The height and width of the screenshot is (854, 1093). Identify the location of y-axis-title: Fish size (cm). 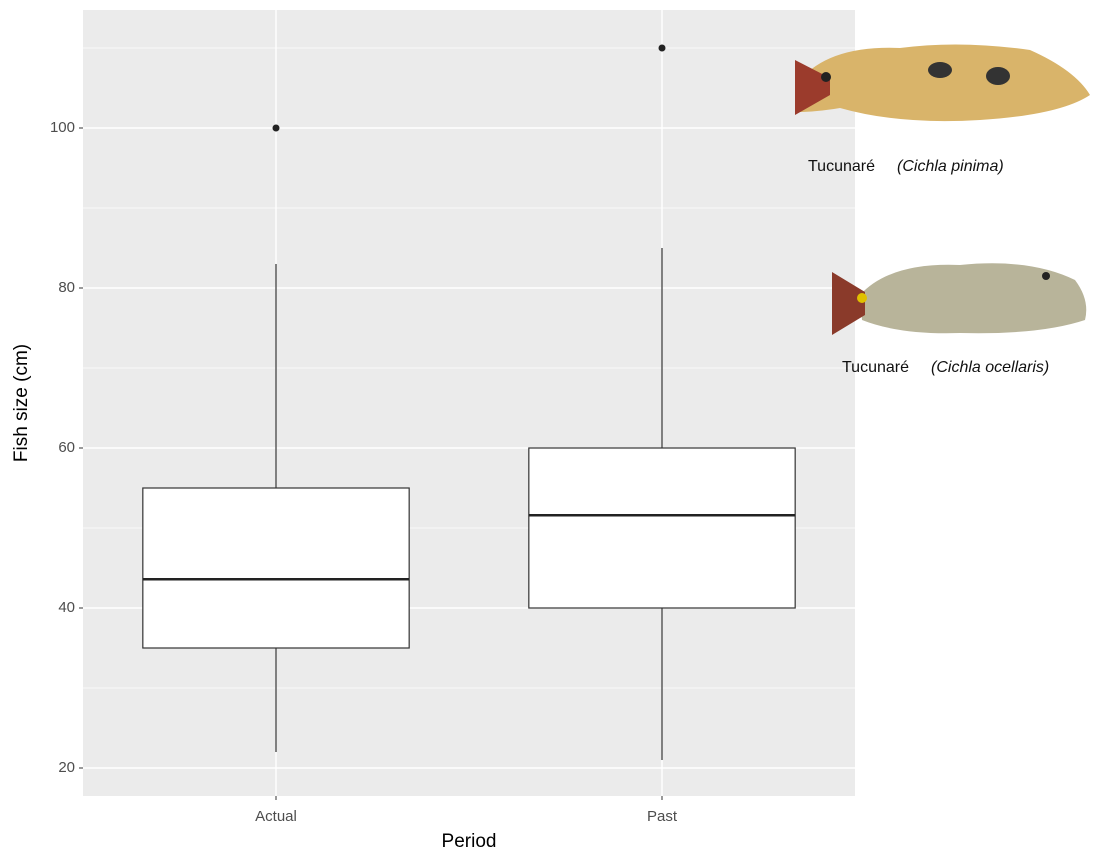
(21, 403).